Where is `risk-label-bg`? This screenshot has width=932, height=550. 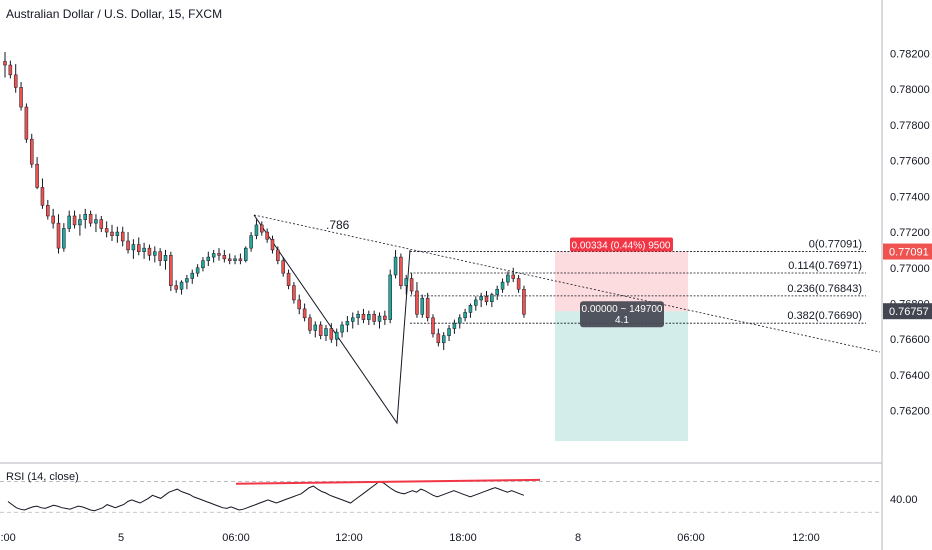
risk-label-bg is located at coordinates (621, 244).